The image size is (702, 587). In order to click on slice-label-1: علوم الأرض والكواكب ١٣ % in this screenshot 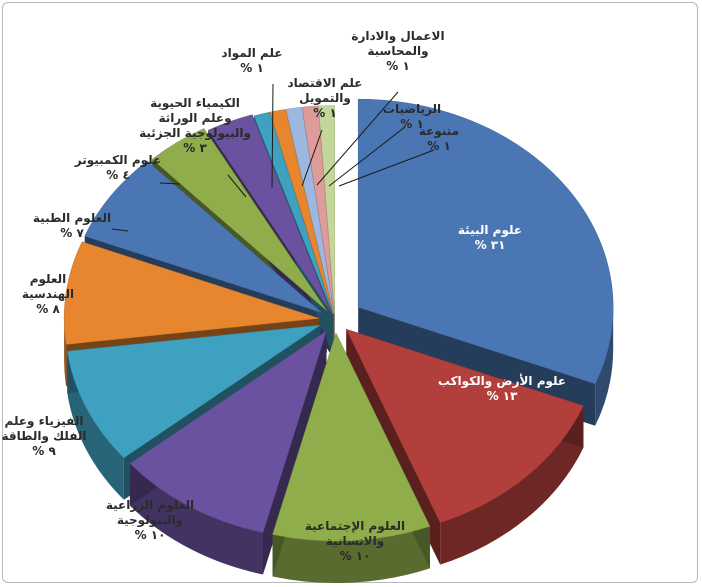, I will do `click(502, 388)`.